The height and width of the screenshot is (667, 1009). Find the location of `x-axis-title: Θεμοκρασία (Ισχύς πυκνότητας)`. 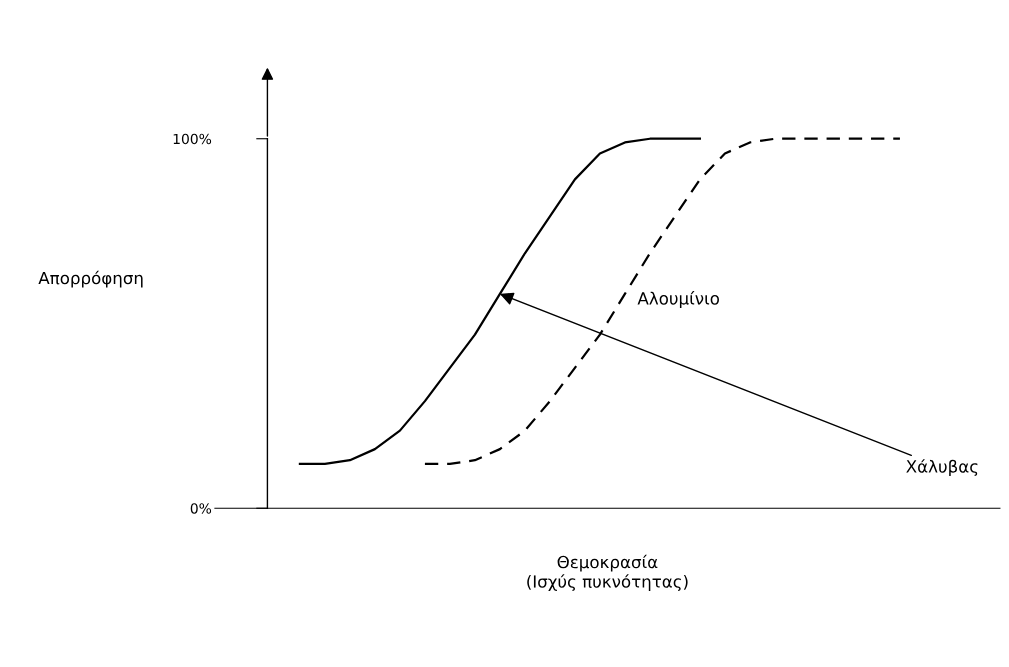

x-axis-title: Θεμοκρασία (Ισχύς πυκνότητας) is located at coordinates (607, 573).